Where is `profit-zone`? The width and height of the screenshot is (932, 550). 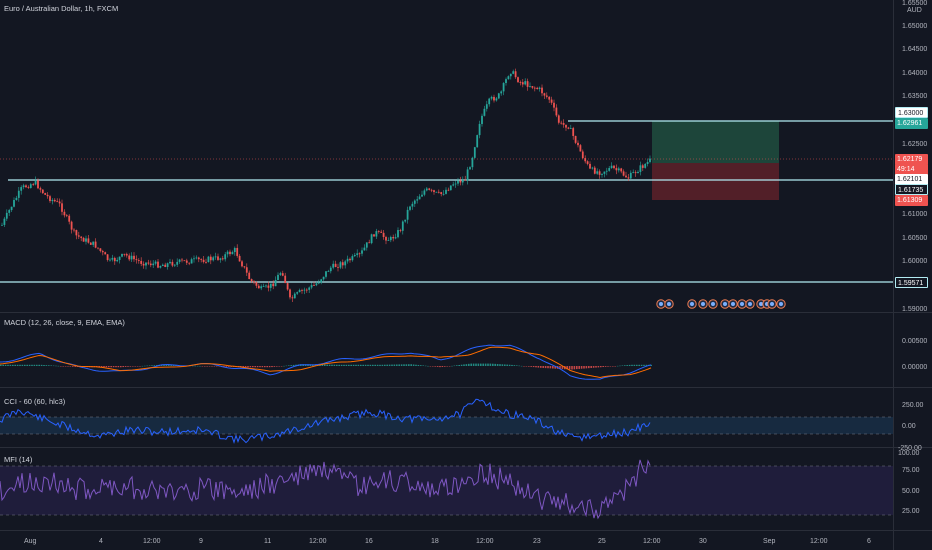 profit-zone is located at coordinates (715, 142).